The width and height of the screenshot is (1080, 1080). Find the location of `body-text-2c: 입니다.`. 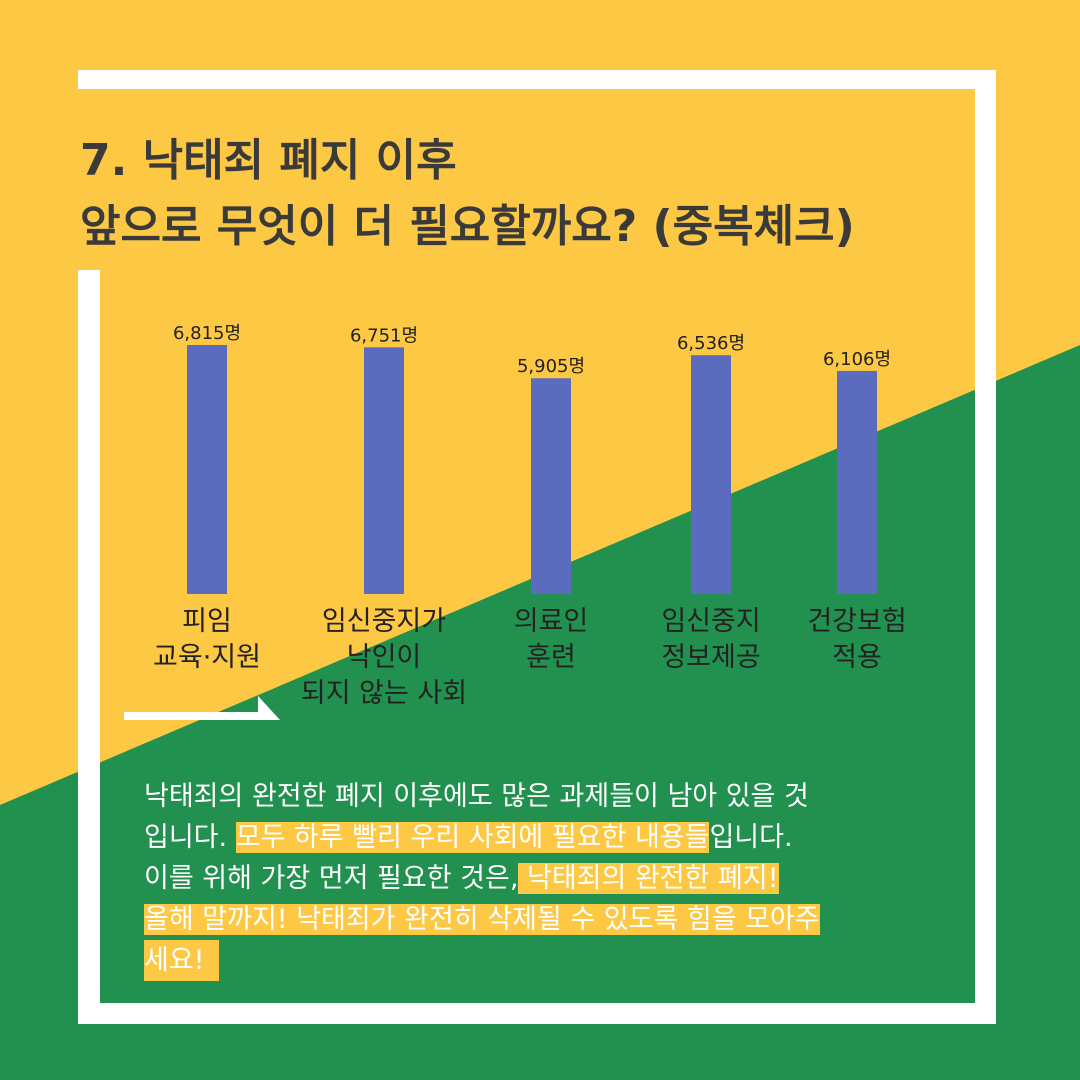

body-text-2c: 입니다. is located at coordinates (751, 837).